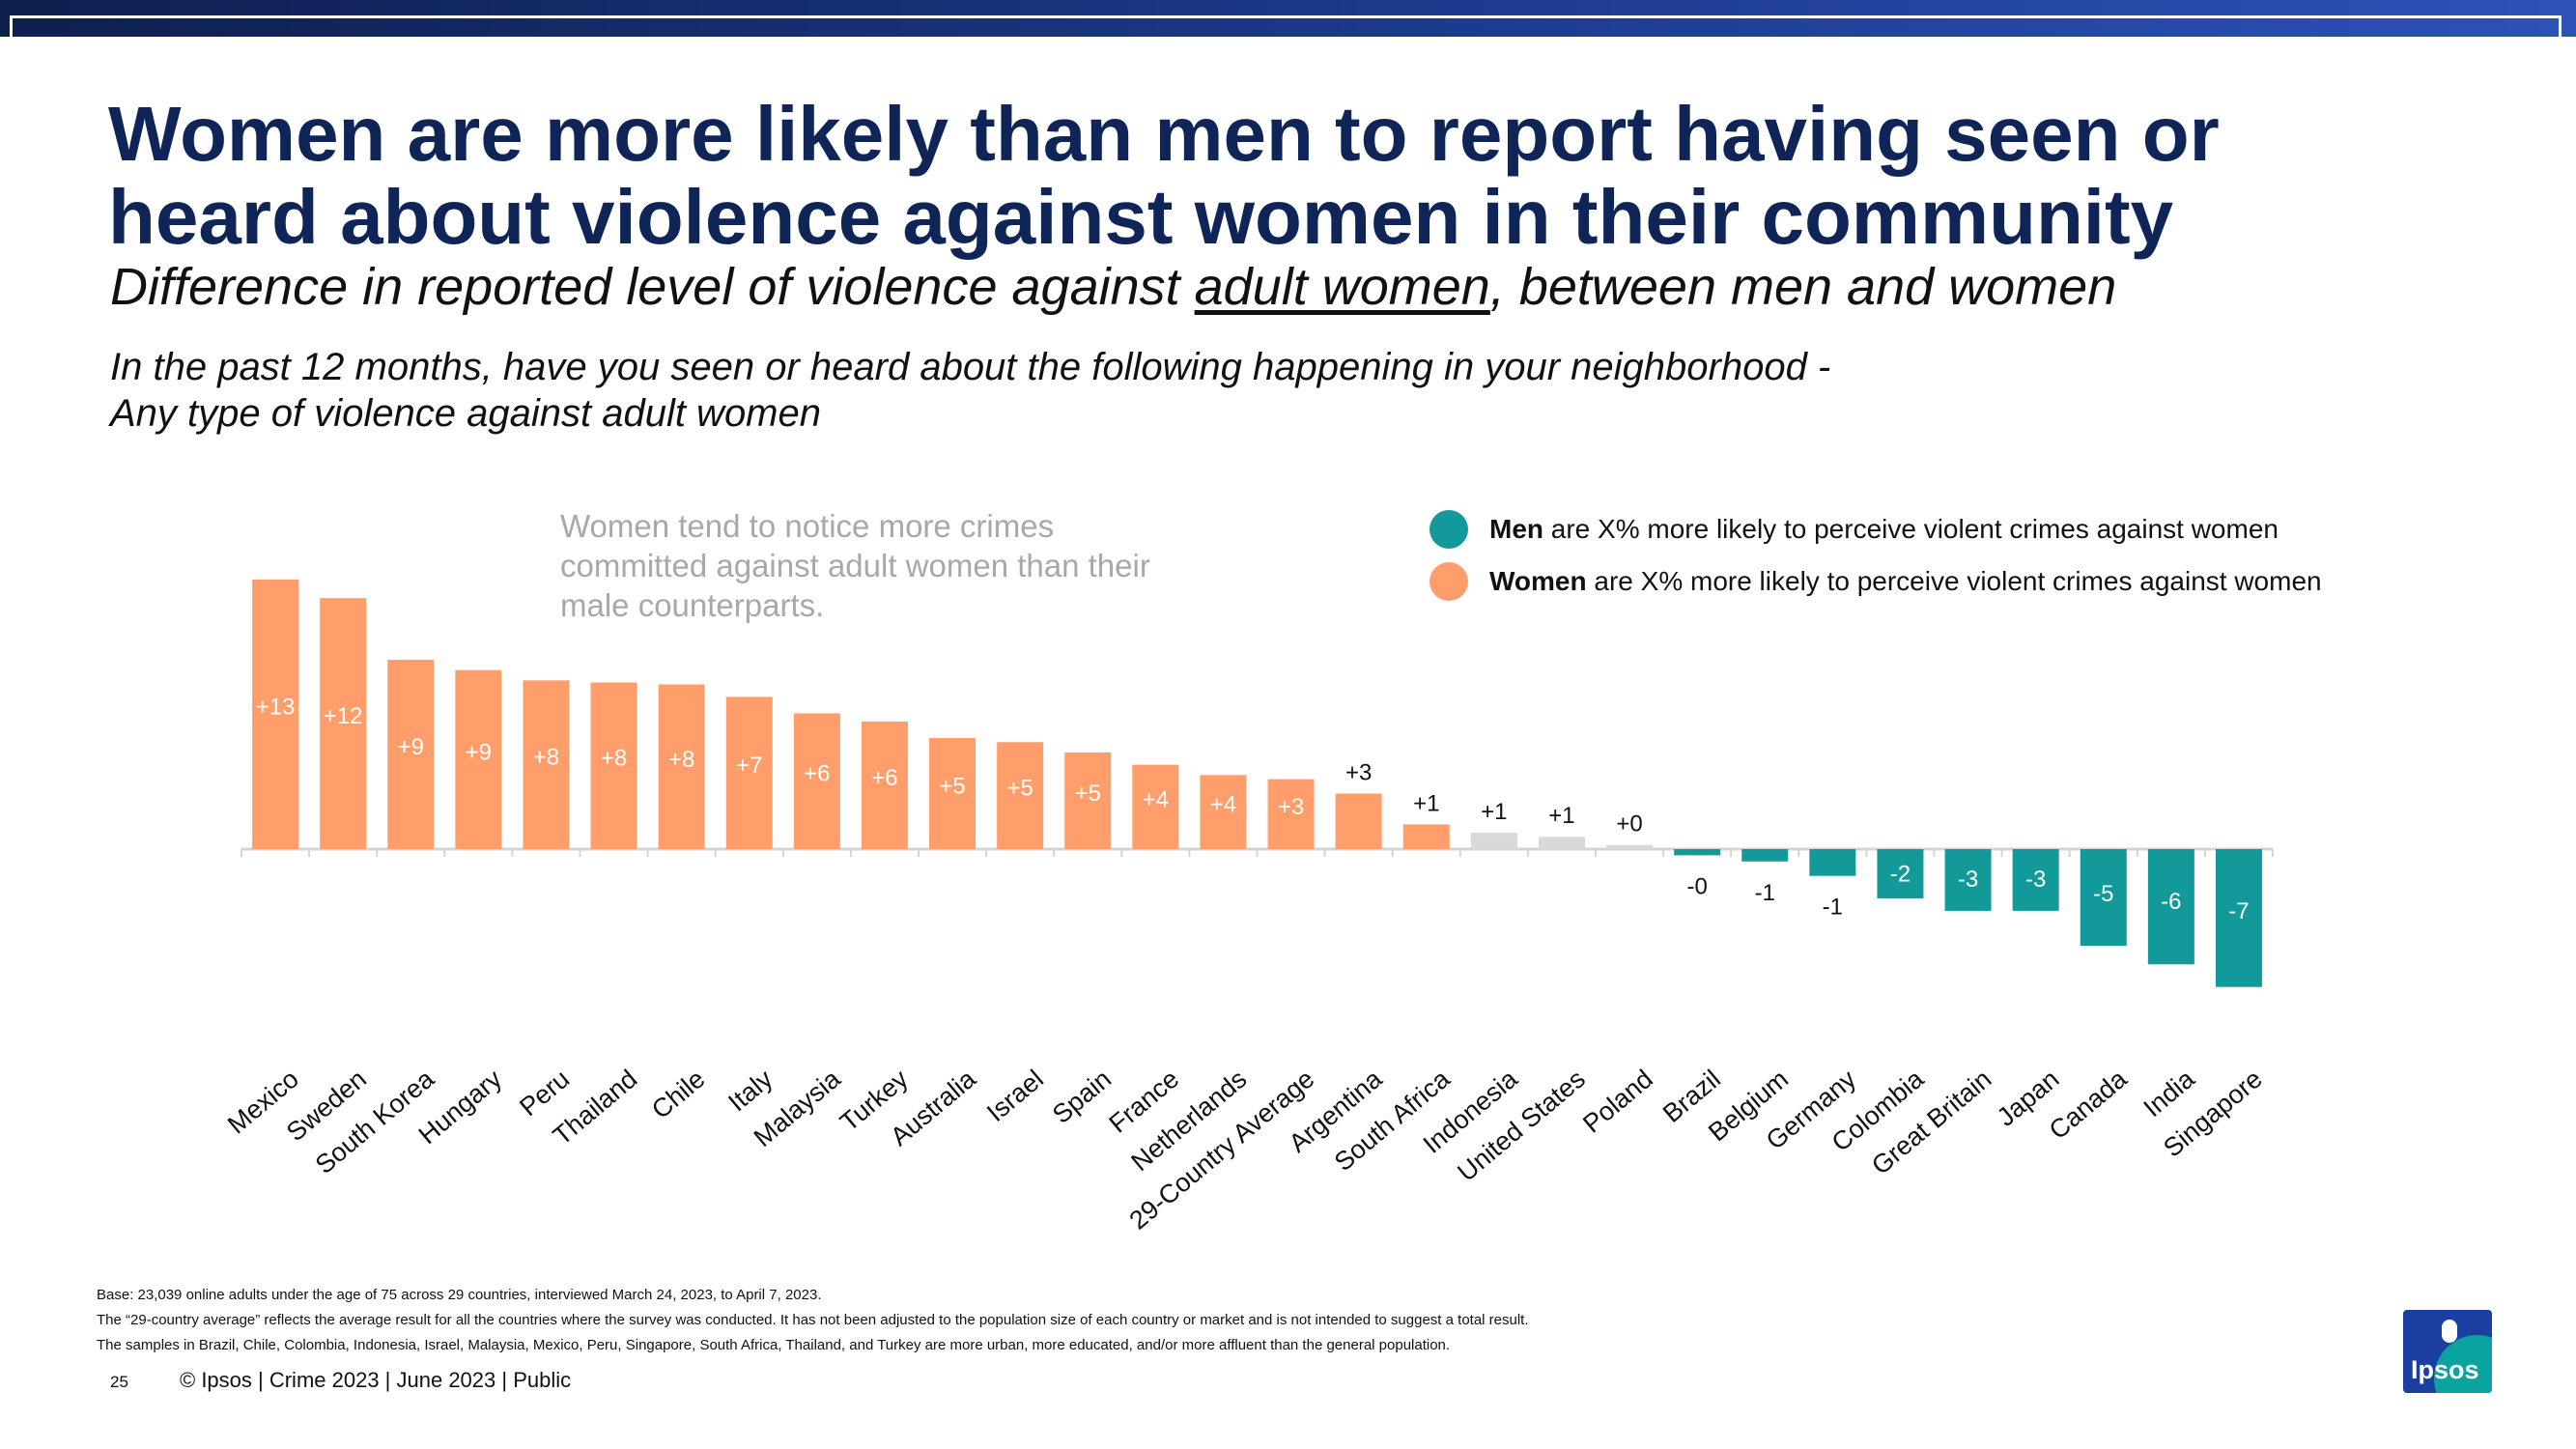 This screenshot has width=2576, height=1449. Describe the element at coordinates (807, 526) in the screenshot. I see `note-line-1: Women tend to notice more crimes` at that location.